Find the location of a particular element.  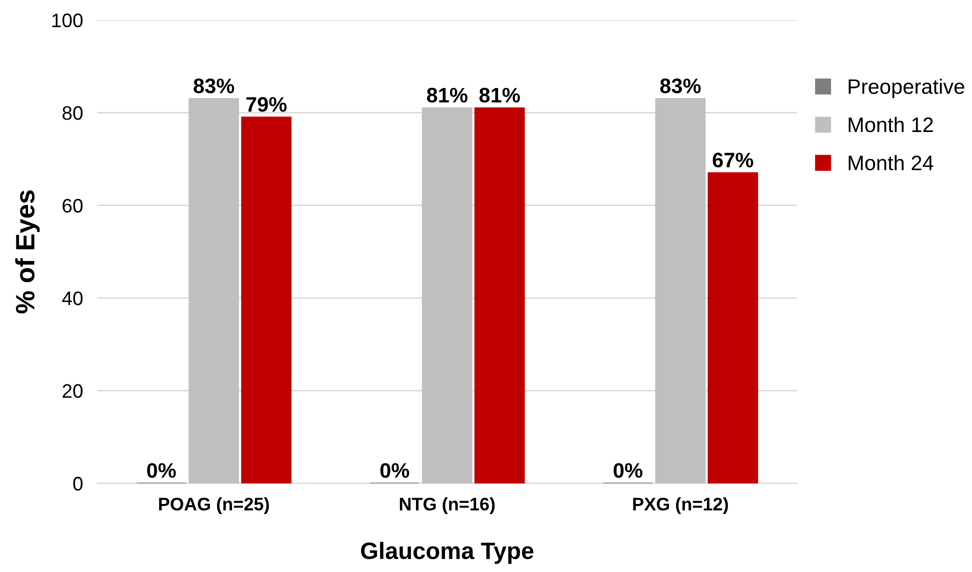

legend-label: Preoperative is located at coordinates (906, 88).